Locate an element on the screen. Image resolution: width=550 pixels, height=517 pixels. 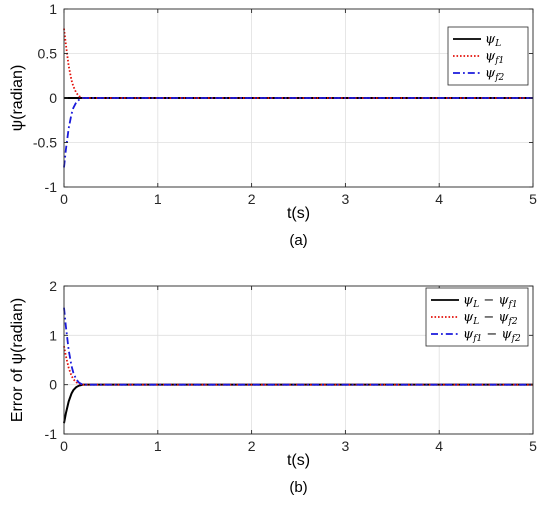
panel-caption: (b) is located at coordinates (298, 487).